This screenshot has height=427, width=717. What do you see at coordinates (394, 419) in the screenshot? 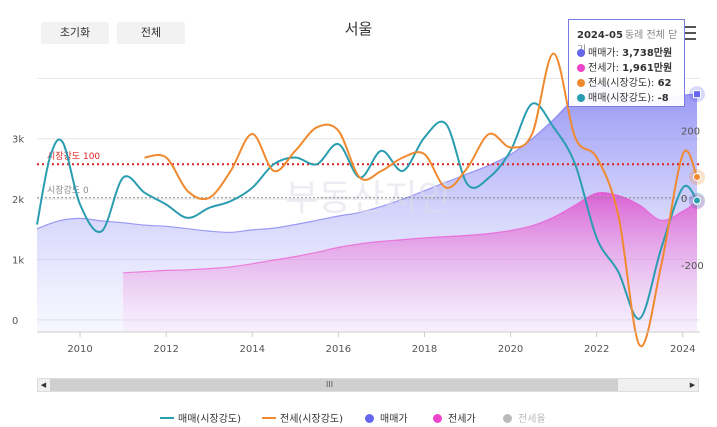
I see `legend-label: 매매가` at bounding box center [394, 419].